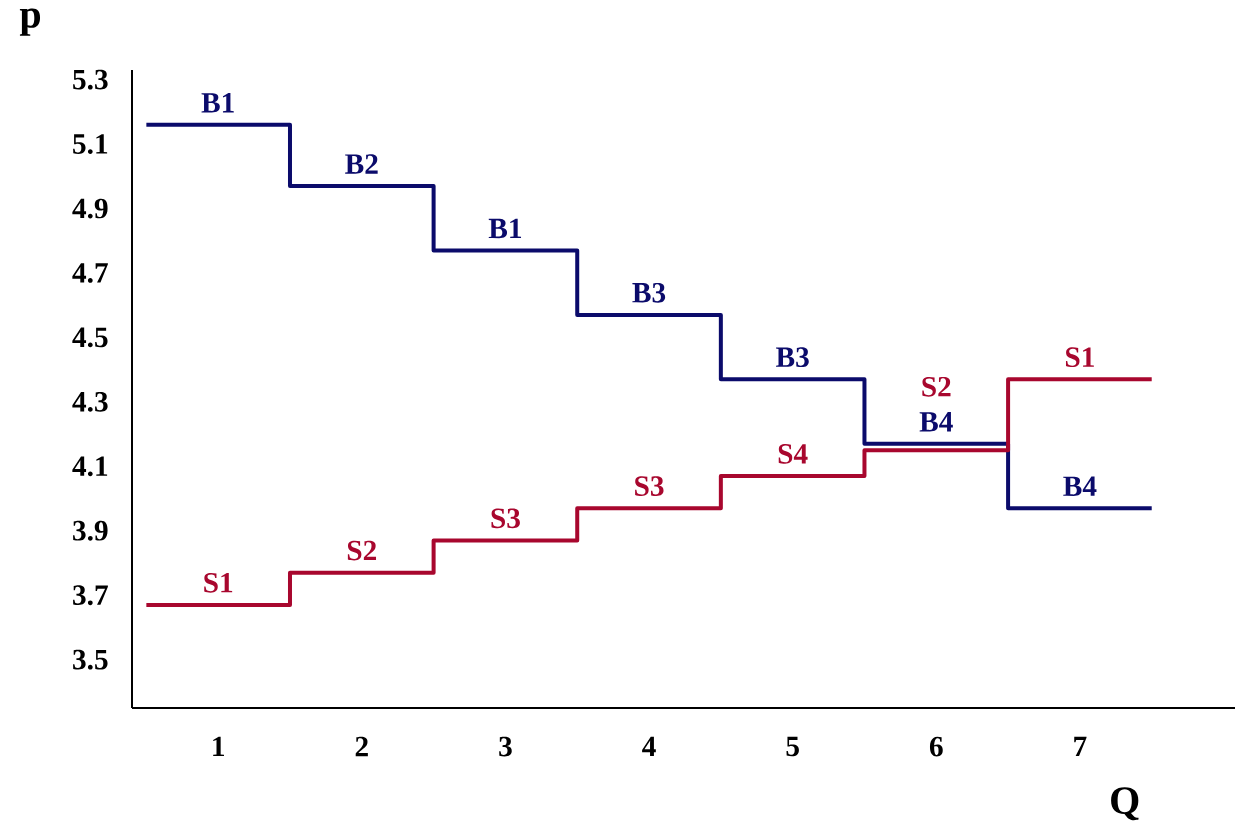 The image size is (1235, 822). I want to click on x-tick-label: 2, so click(361, 746).